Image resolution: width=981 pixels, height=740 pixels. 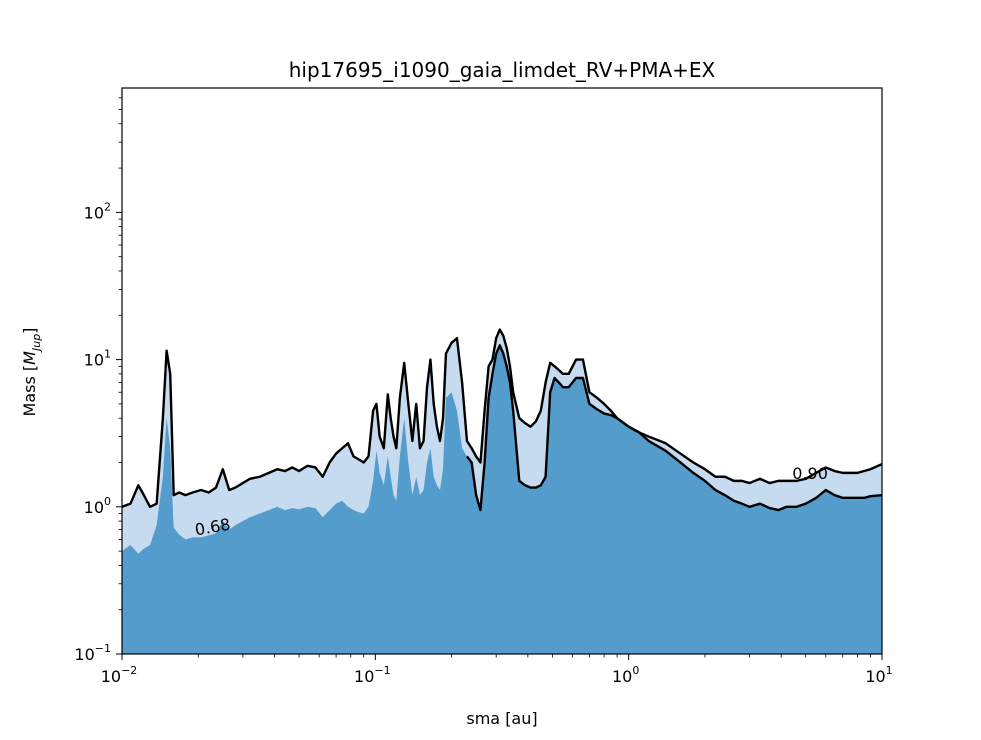 What do you see at coordinates (878, 675) in the screenshot?
I see `x-tick-label: 10¹` at bounding box center [878, 675].